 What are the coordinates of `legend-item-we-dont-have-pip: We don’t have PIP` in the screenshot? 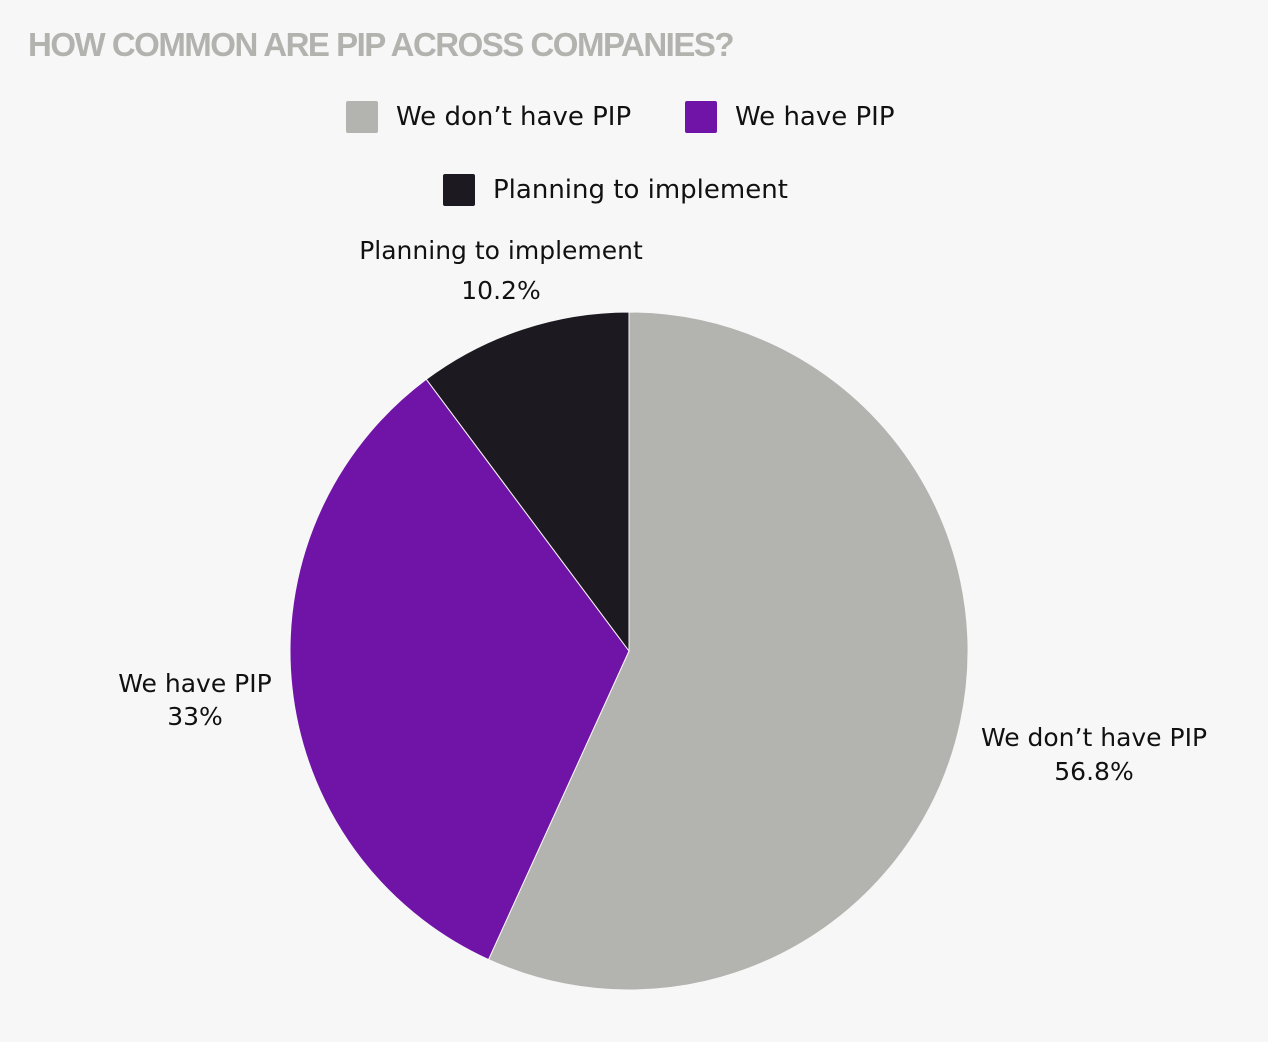 It's located at (488, 117).